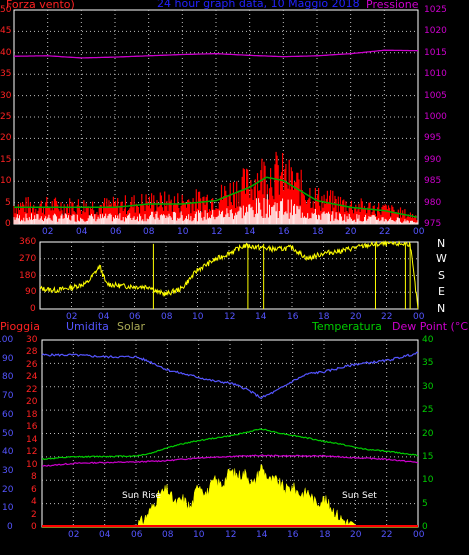 The height and width of the screenshot is (555, 469). Describe the element at coordinates (385, 232) in the screenshot. I see `panel-1-x-tick: 22` at that location.